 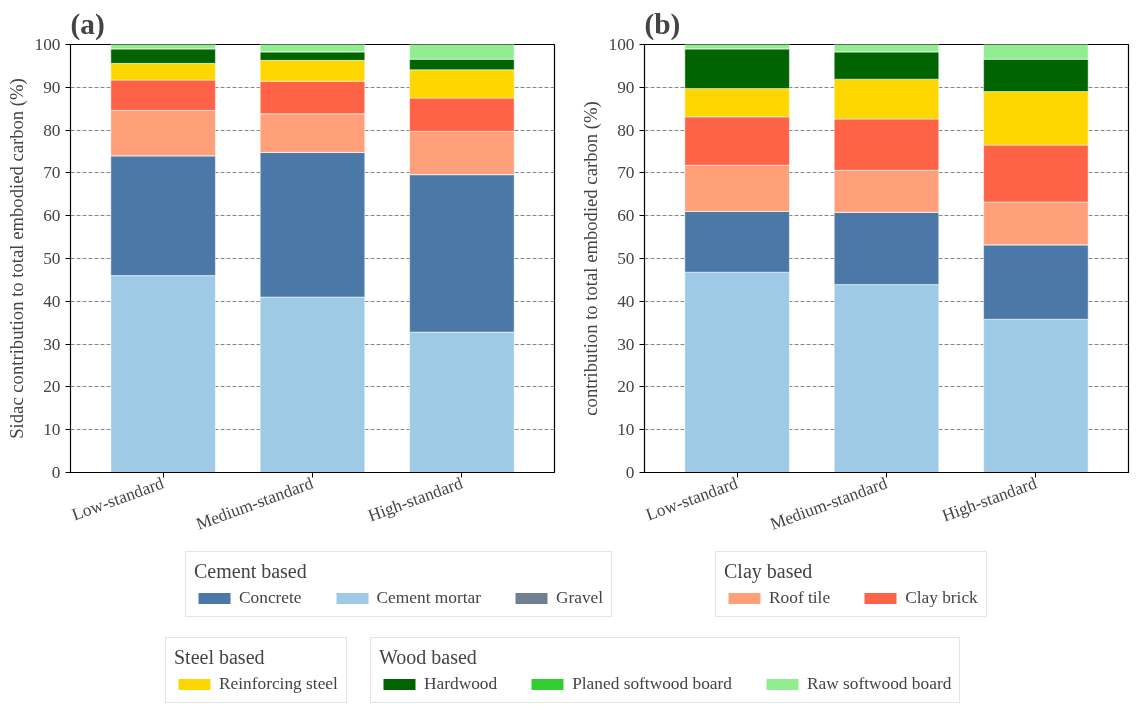 I want to click on y-axis-title: Sidac contribution to total embodied carbon (%), so click(x=16, y=258).